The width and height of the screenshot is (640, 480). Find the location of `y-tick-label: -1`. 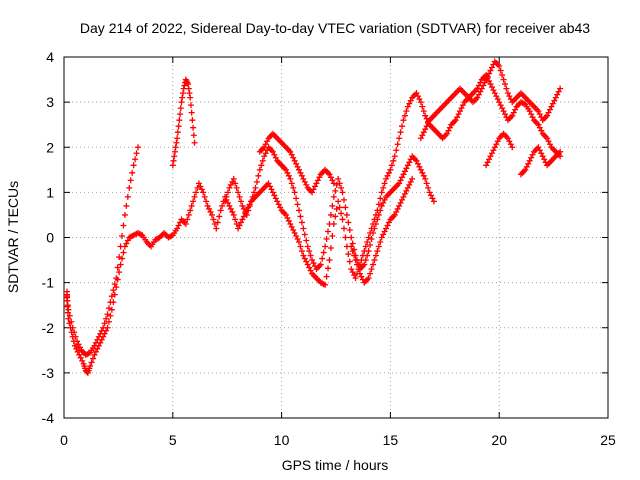

y-tick-label: -1 is located at coordinates (48, 283).